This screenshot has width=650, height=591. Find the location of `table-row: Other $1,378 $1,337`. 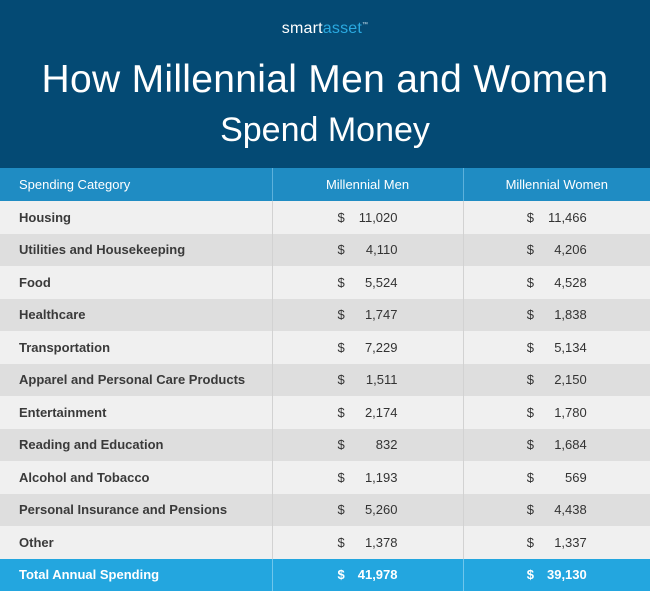

table-row: Other $1,378 $1,337 is located at coordinates (325, 542).